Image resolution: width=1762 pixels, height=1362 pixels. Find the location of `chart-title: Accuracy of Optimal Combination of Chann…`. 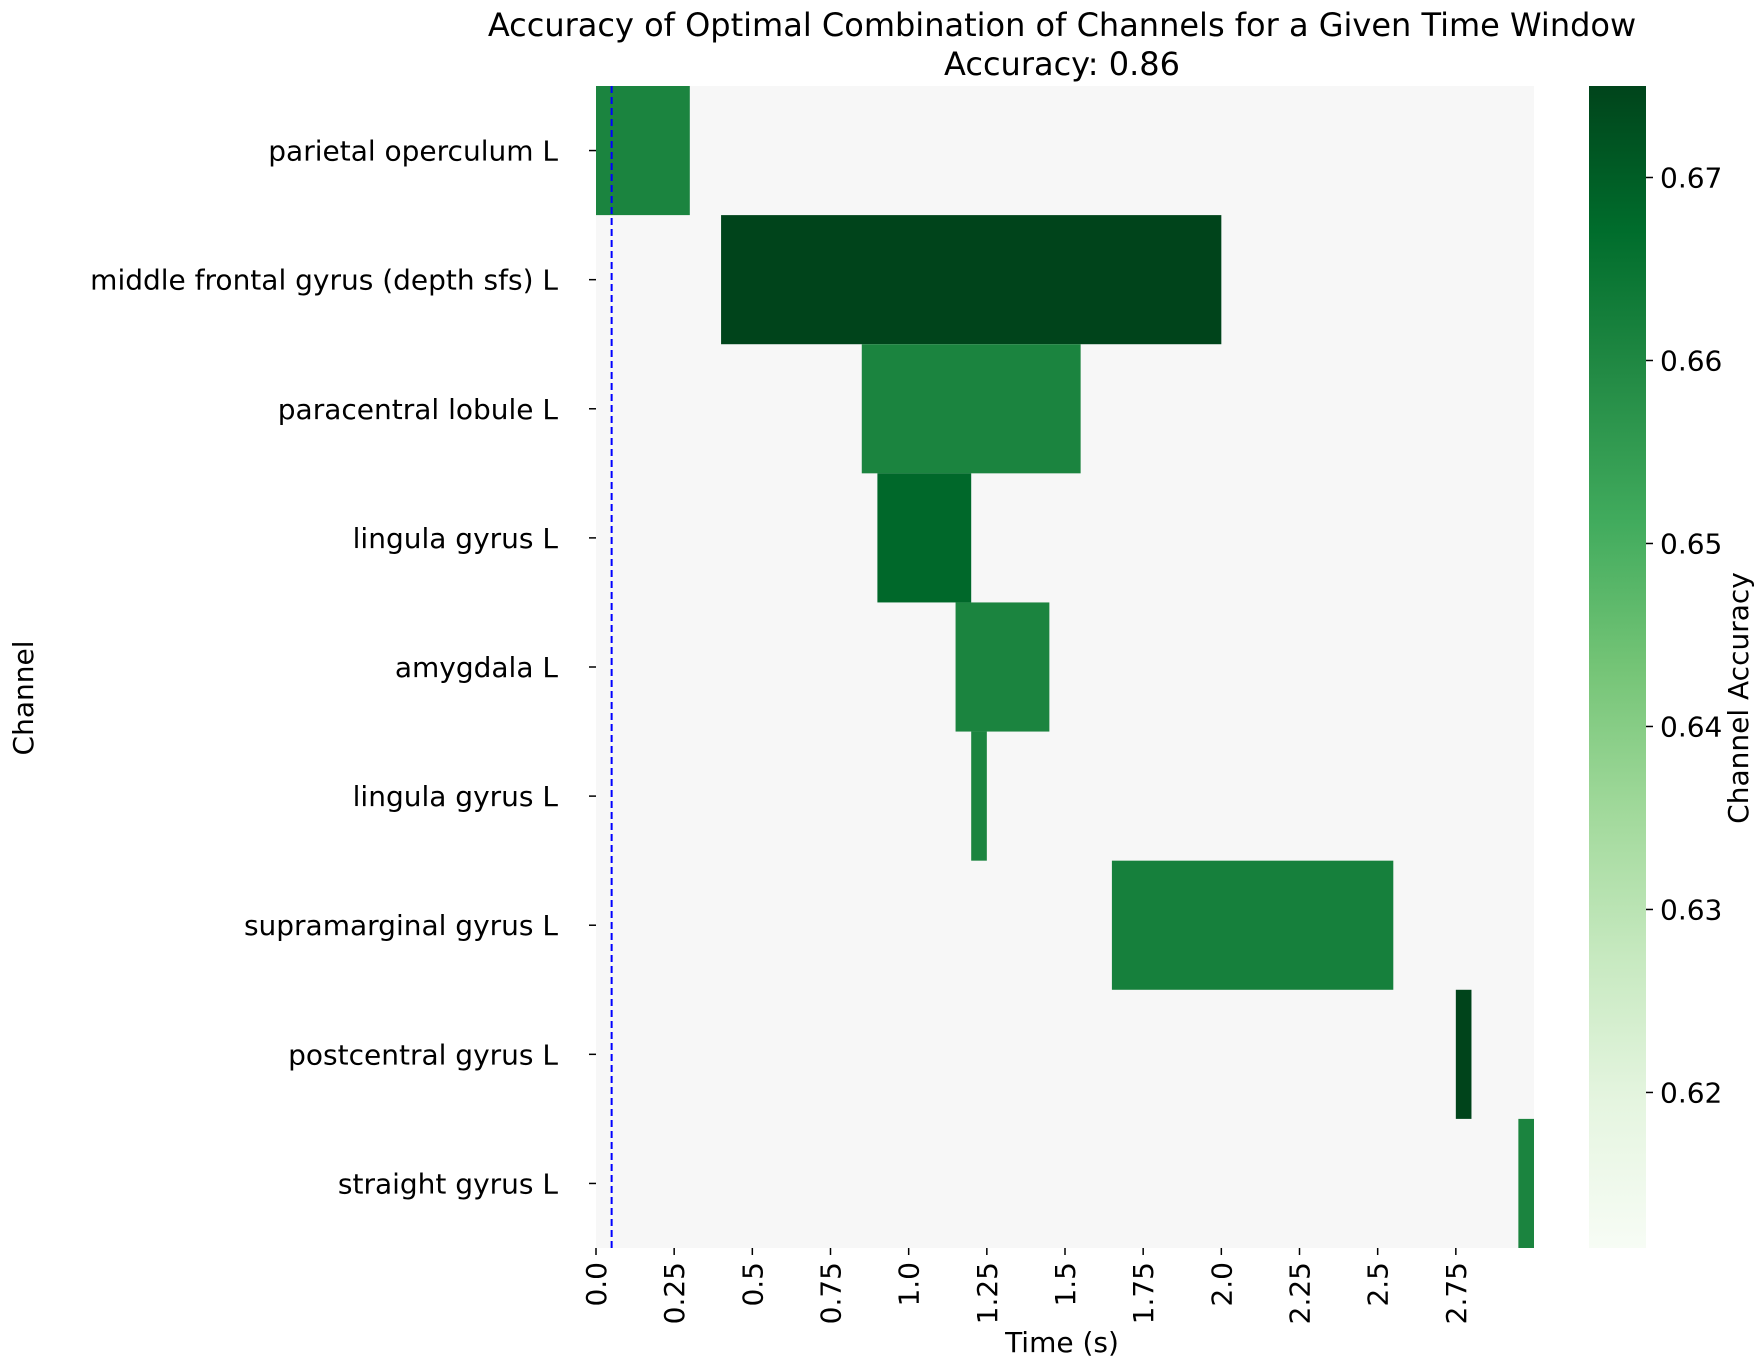

chart-title: Accuracy of Optimal Combination of Chann… is located at coordinates (1062, 25).